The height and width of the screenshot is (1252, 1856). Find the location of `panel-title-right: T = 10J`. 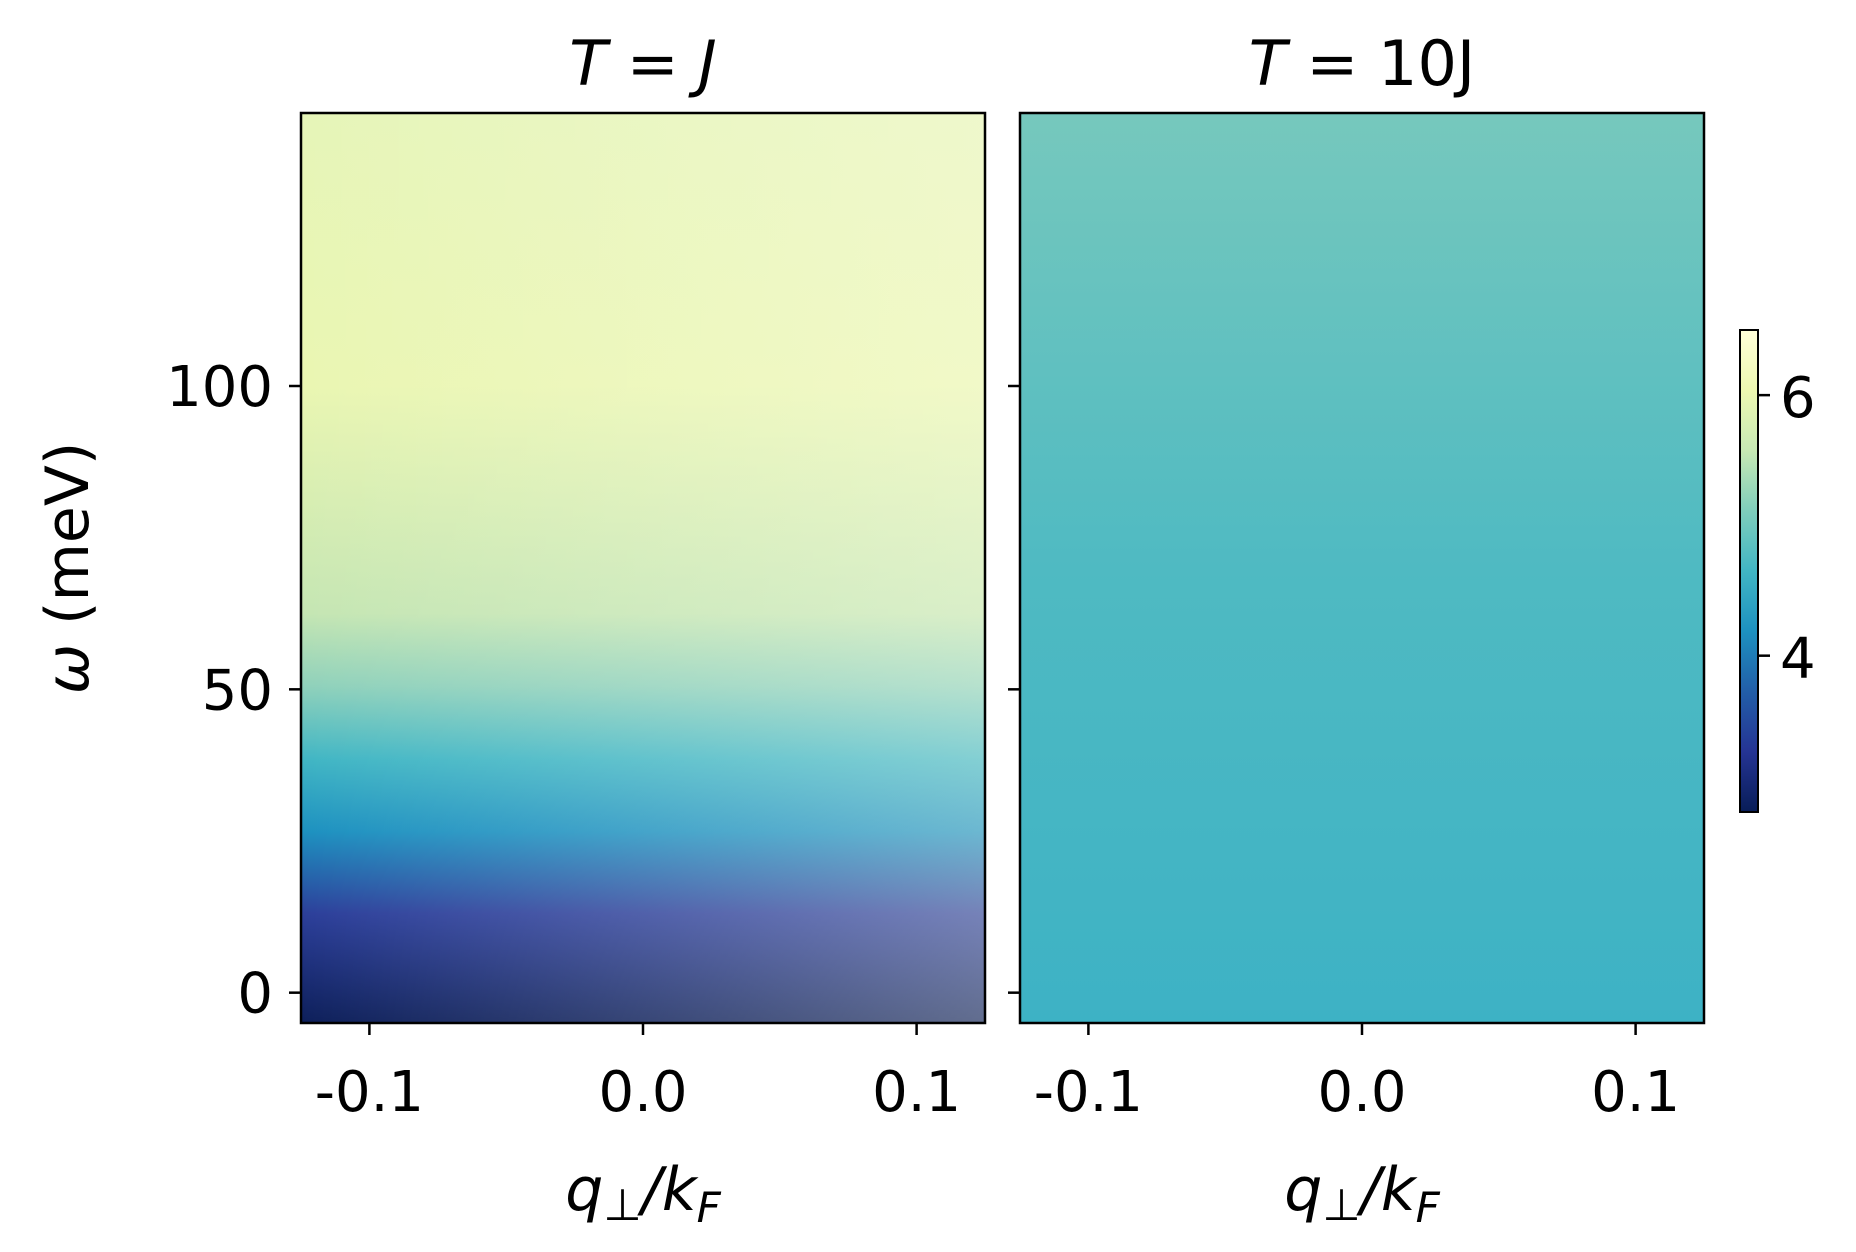

panel-title-right: T = 10J is located at coordinates (1362, 63).